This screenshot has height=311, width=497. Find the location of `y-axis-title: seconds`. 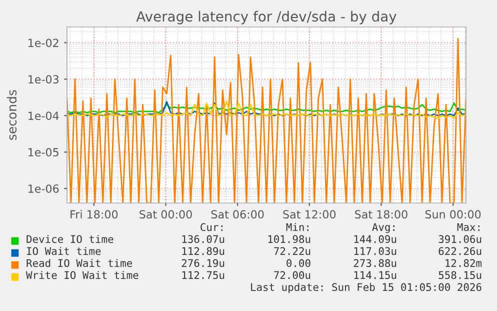

y-axis-title: seconds is located at coordinates (11, 115).